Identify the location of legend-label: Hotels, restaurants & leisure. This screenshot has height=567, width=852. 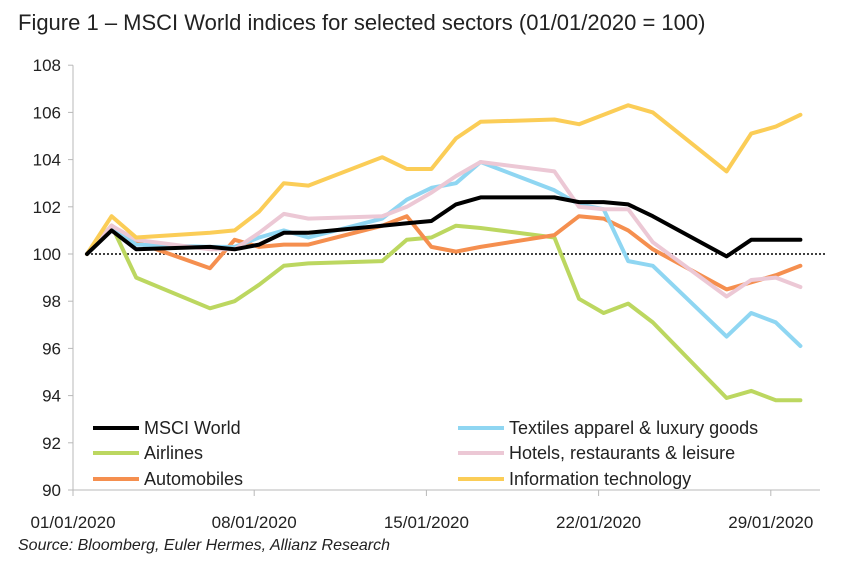
(622, 453).